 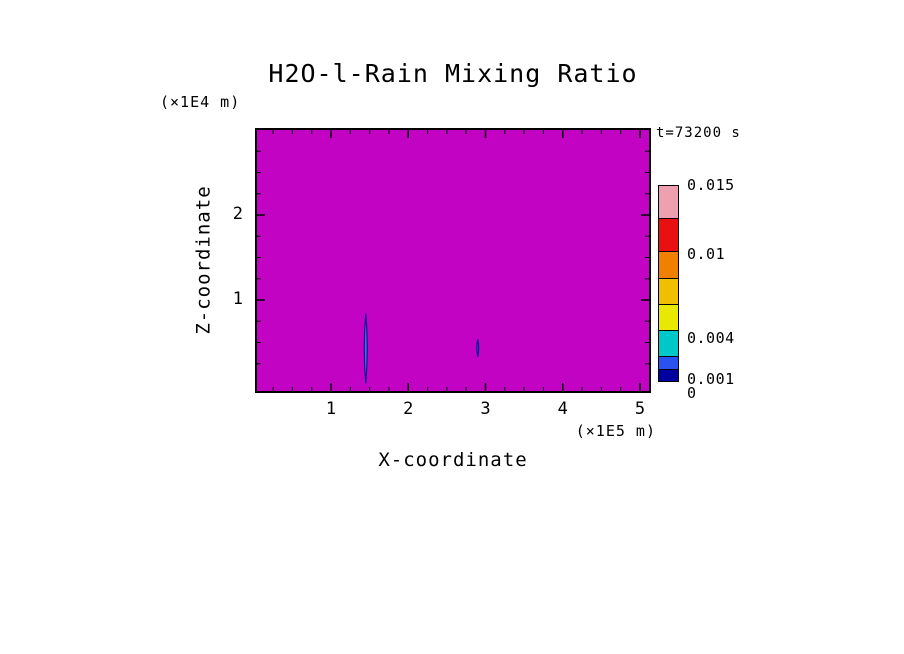 I want to click on colorbar-tick-label: 0, so click(x=692, y=393).